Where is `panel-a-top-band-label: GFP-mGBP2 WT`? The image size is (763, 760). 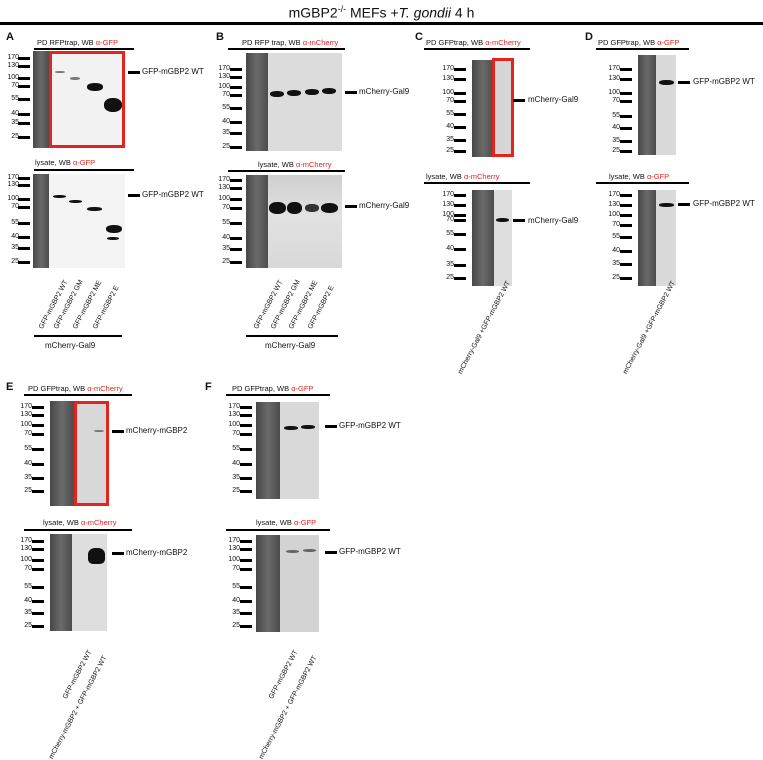
panel-a-top-band-label: GFP-mGBP2 WT is located at coordinates (173, 71).